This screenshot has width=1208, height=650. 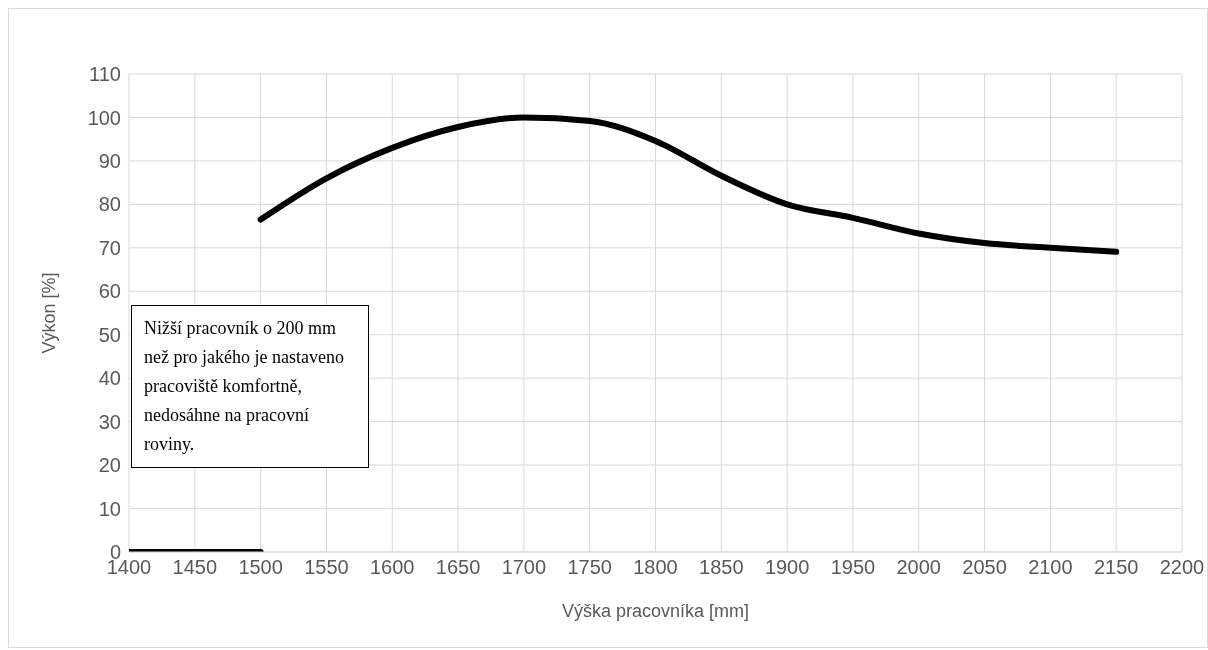 What do you see at coordinates (918, 567) in the screenshot?
I see `x-tick-label: 2000` at bounding box center [918, 567].